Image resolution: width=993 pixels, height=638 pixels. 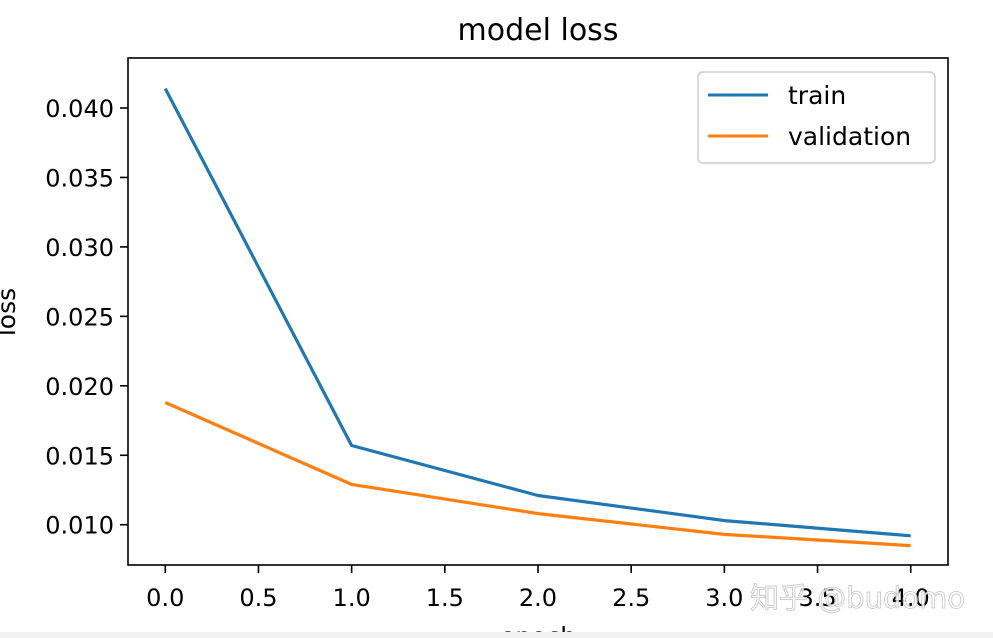 I want to click on y-axis-label: loss, so click(x=10, y=312).